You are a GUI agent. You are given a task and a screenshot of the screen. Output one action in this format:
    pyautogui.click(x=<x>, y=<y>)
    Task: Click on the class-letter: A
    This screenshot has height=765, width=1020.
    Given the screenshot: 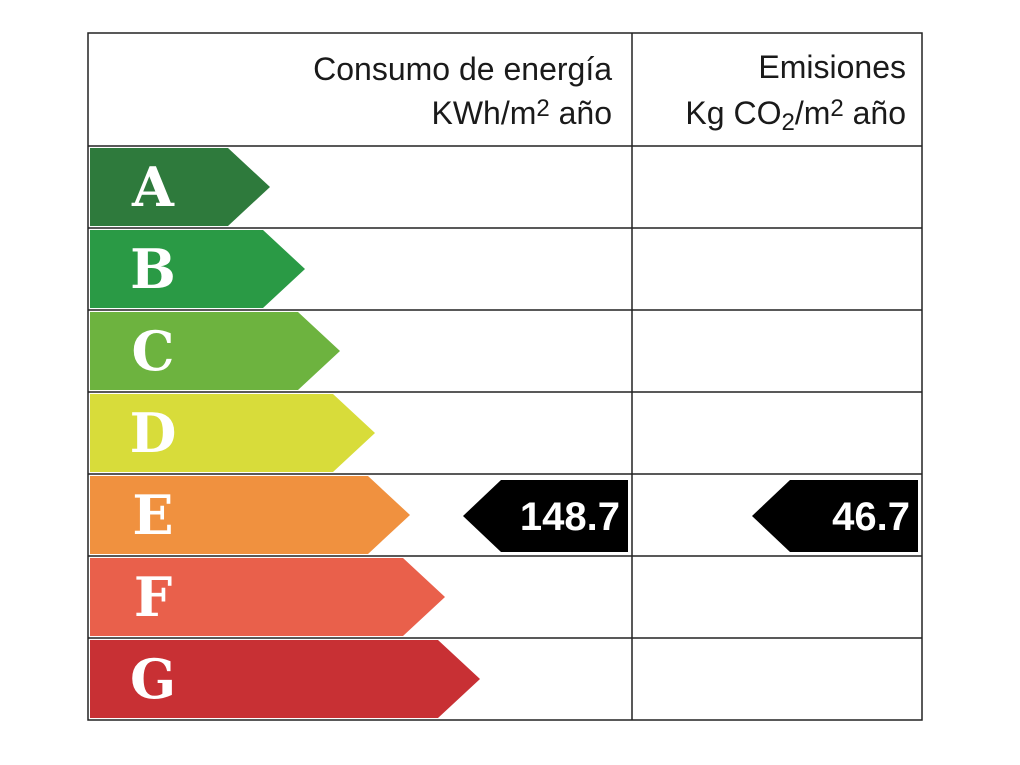 What is the action you would take?
    pyautogui.click(x=153, y=187)
    